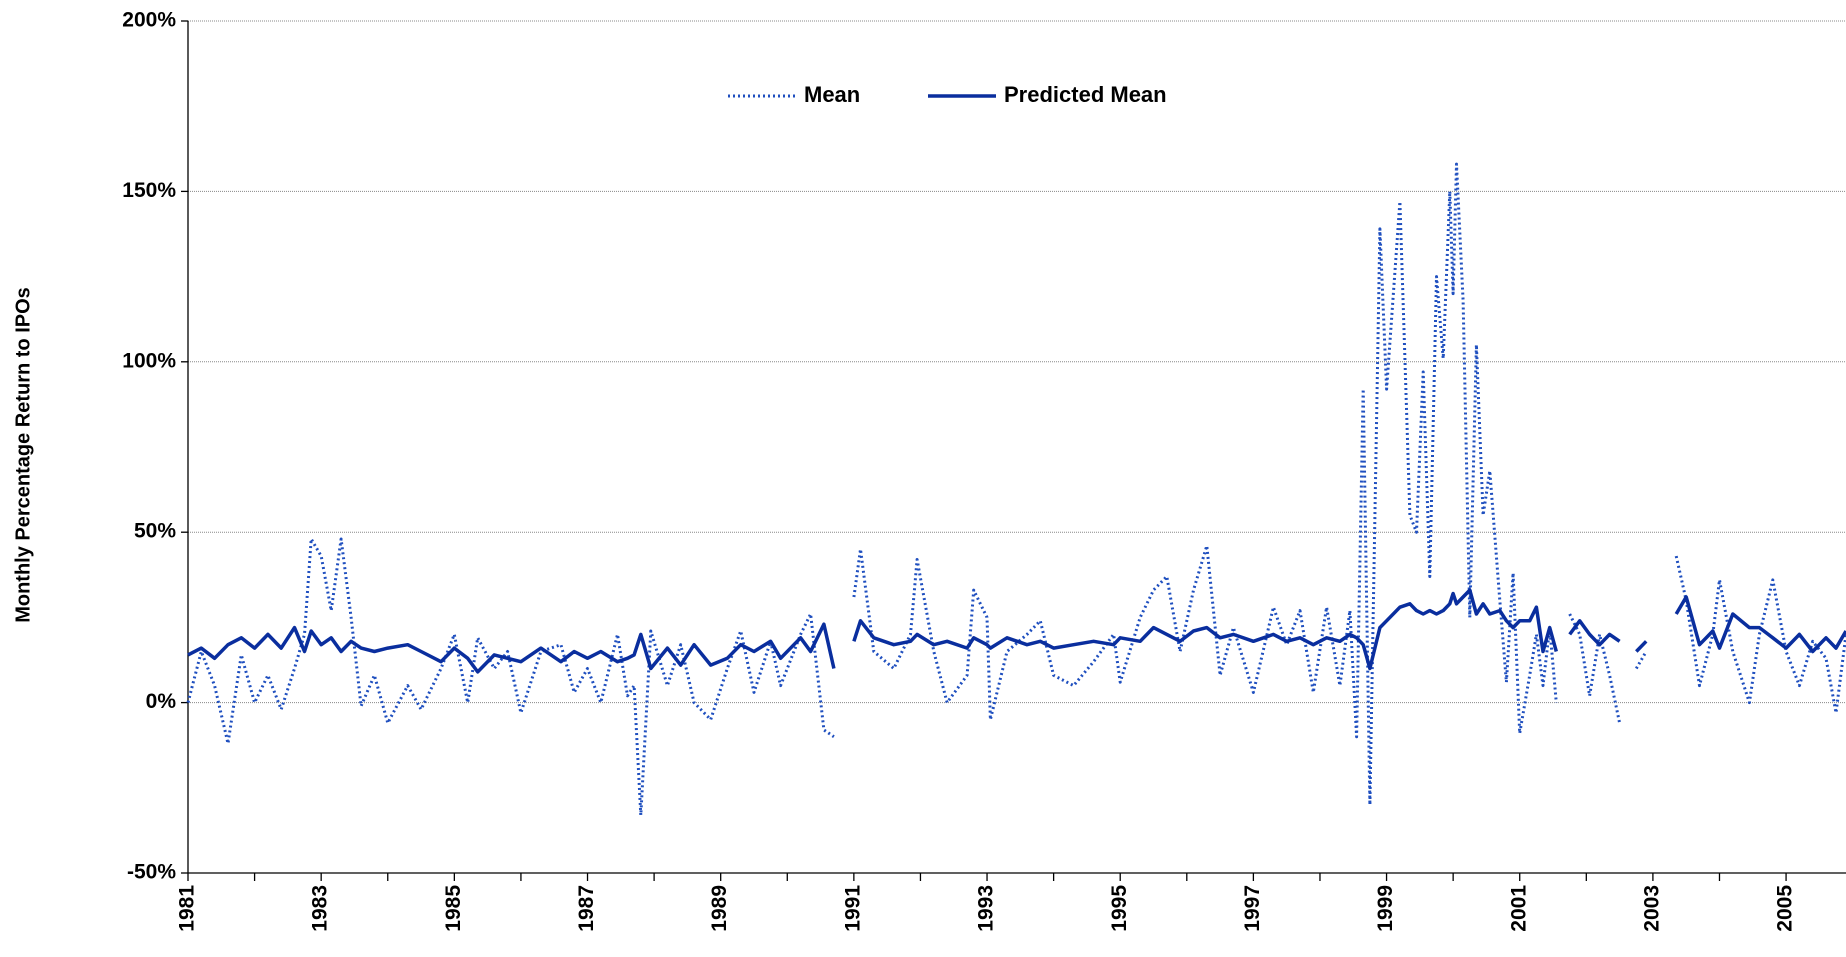 The width and height of the screenshot is (1846, 957). Describe the element at coordinates (719, 908) in the screenshot. I see `x-tick-label: 1989` at that location.